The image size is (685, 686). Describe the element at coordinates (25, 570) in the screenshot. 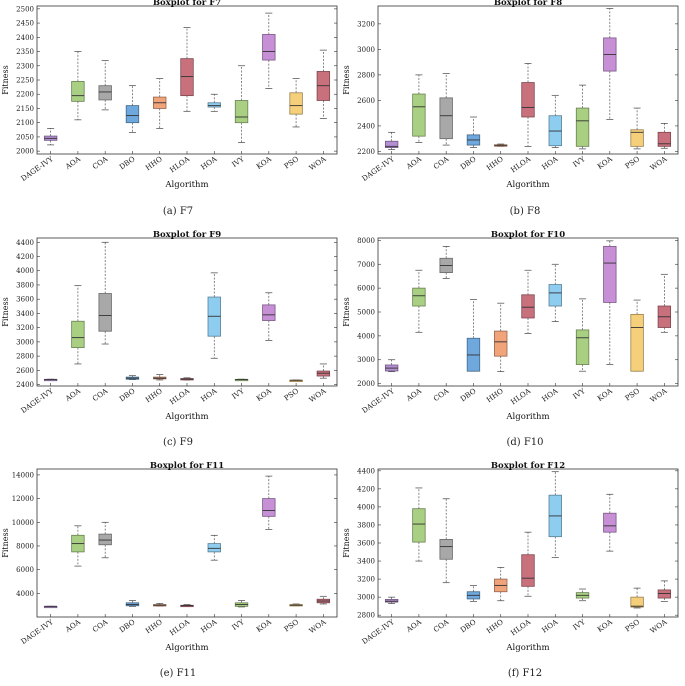

I see `y-tick-label: 6000` at that location.